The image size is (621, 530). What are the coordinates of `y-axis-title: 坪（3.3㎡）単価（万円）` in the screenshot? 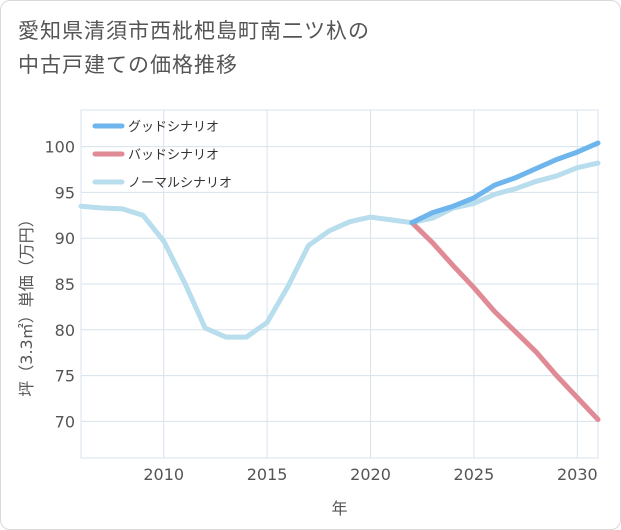 It's located at (26, 303).